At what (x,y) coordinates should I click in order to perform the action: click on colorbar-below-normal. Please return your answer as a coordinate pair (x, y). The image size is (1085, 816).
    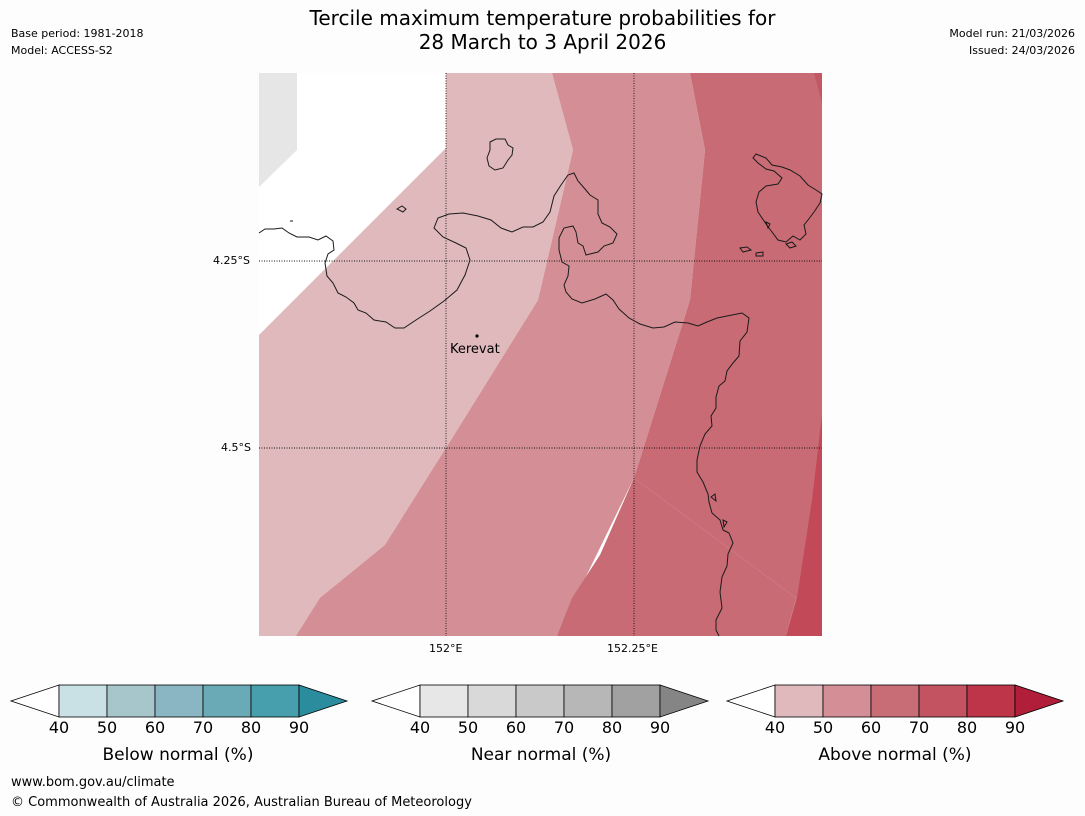
    Looking at the image, I should click on (179, 701).